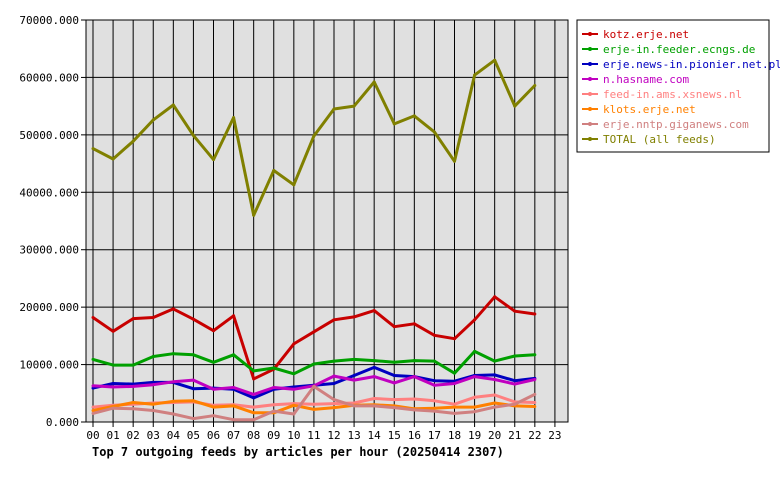 Image resolution: width=780 pixels, height=485 pixels. What do you see at coordinates (193, 435) in the screenshot?
I see `x-tick-label: 05` at bounding box center [193, 435].